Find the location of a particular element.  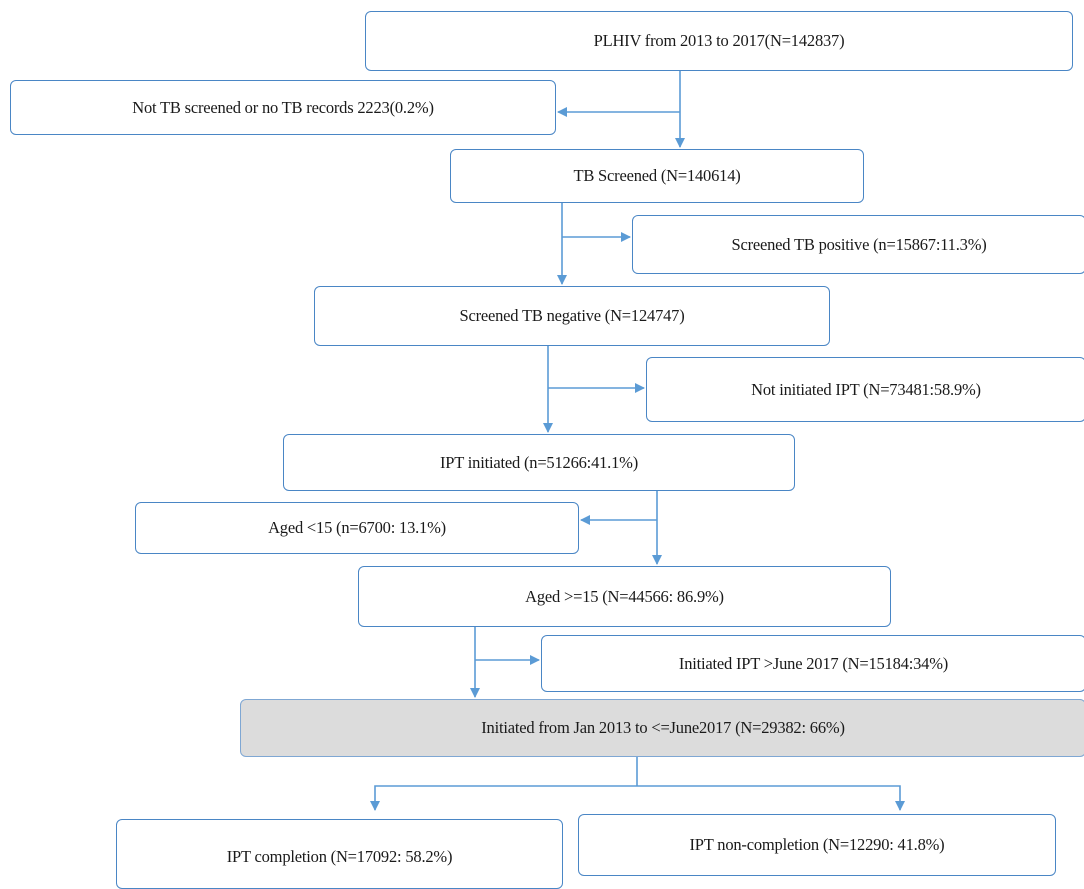

node-tb-screened: TB Screened (N=140614) is located at coordinates (657, 176).